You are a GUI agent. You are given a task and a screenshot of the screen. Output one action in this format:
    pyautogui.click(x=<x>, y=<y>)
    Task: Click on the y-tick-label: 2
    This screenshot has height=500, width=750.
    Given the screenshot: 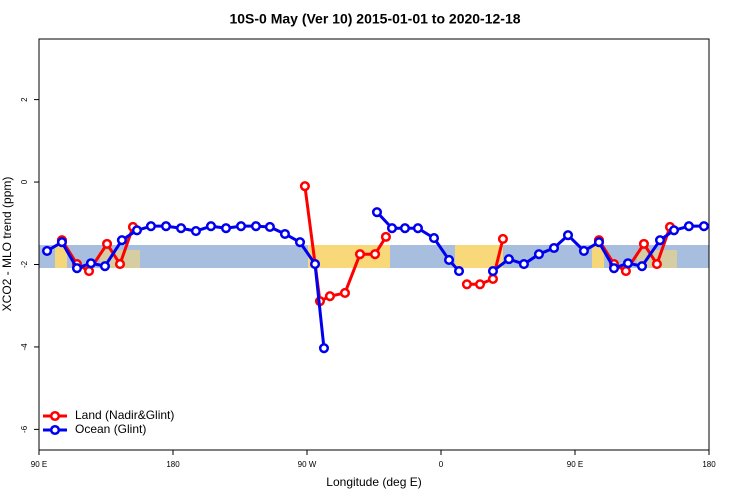 What is the action you would take?
    pyautogui.click(x=24, y=99)
    